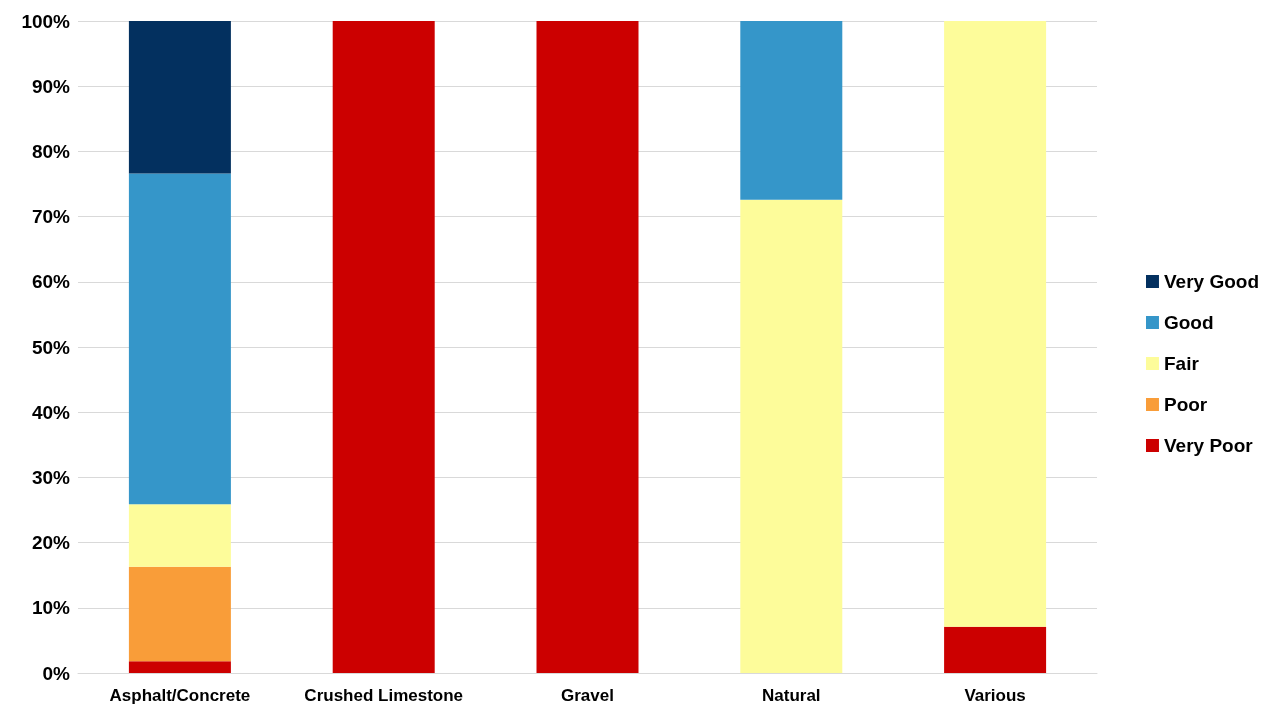 Image resolution: width=1280 pixels, height=727 pixels. I want to click on legend-label: Poor, so click(1185, 404).